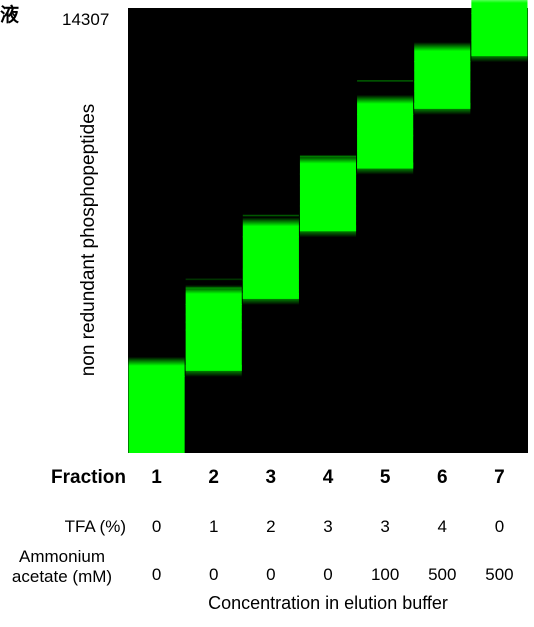  What do you see at coordinates (213, 574) in the screenshot?
I see `ammonium-value-2: 0` at bounding box center [213, 574].